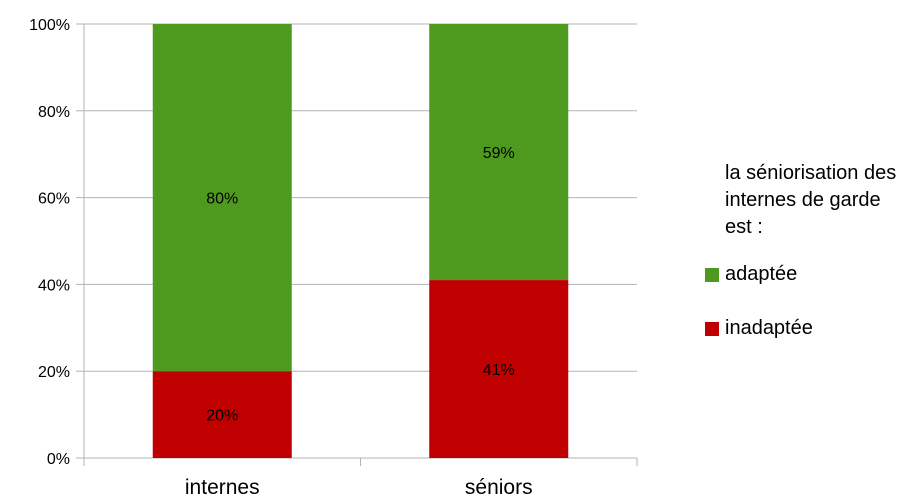  What do you see at coordinates (49, 242) in the screenshot?
I see `y-axis-tick-labels: 0% 20% 40% 60% 80% 100%` at bounding box center [49, 242].